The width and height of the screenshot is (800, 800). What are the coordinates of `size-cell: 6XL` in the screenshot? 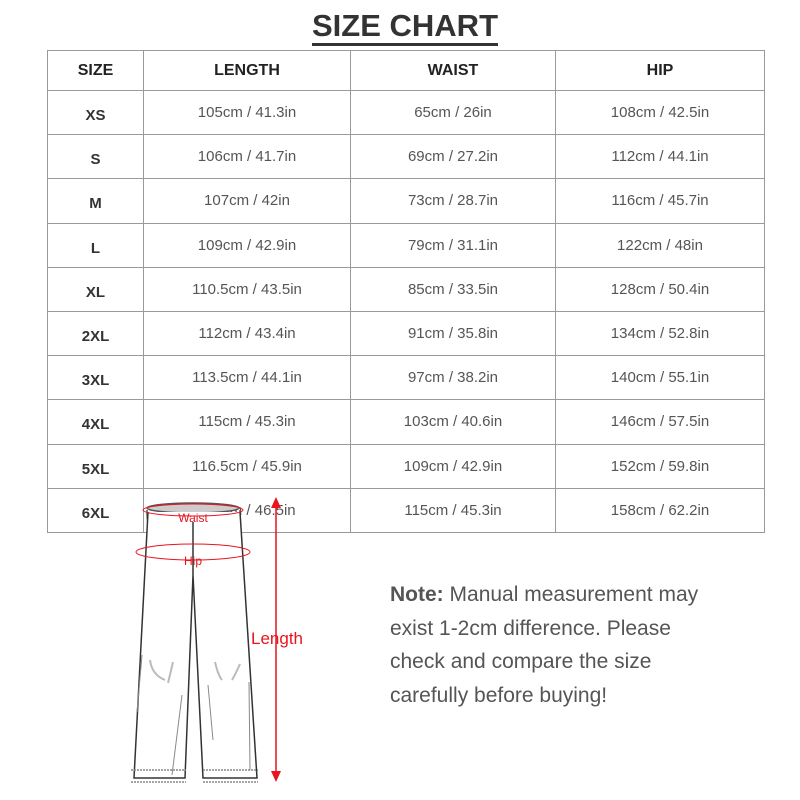 It's located at (95, 510).